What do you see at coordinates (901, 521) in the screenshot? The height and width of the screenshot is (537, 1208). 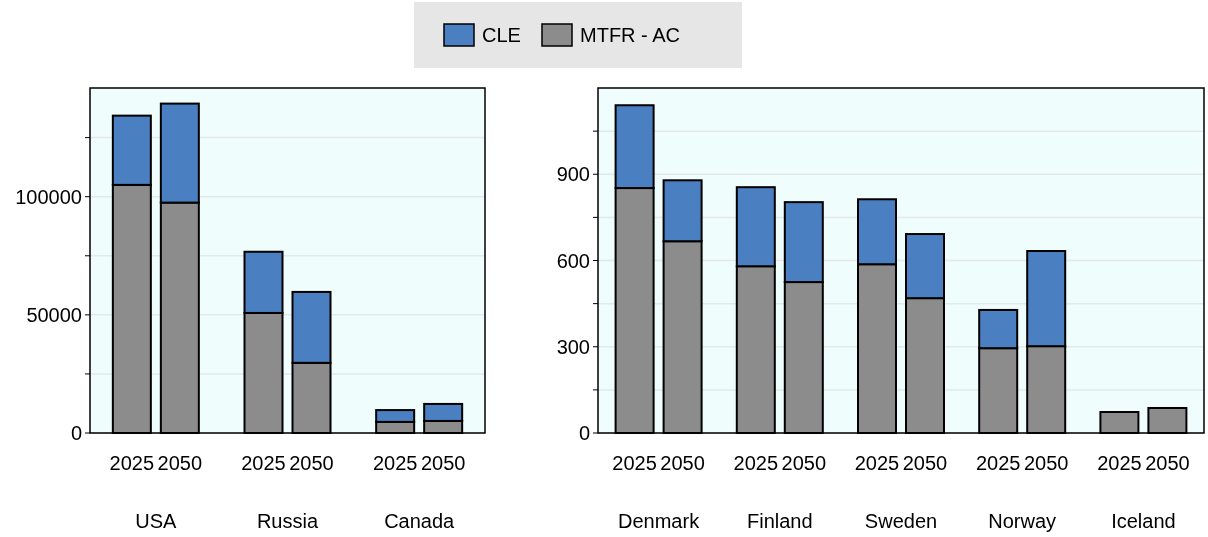 I see `text: Sweden` at bounding box center [901, 521].